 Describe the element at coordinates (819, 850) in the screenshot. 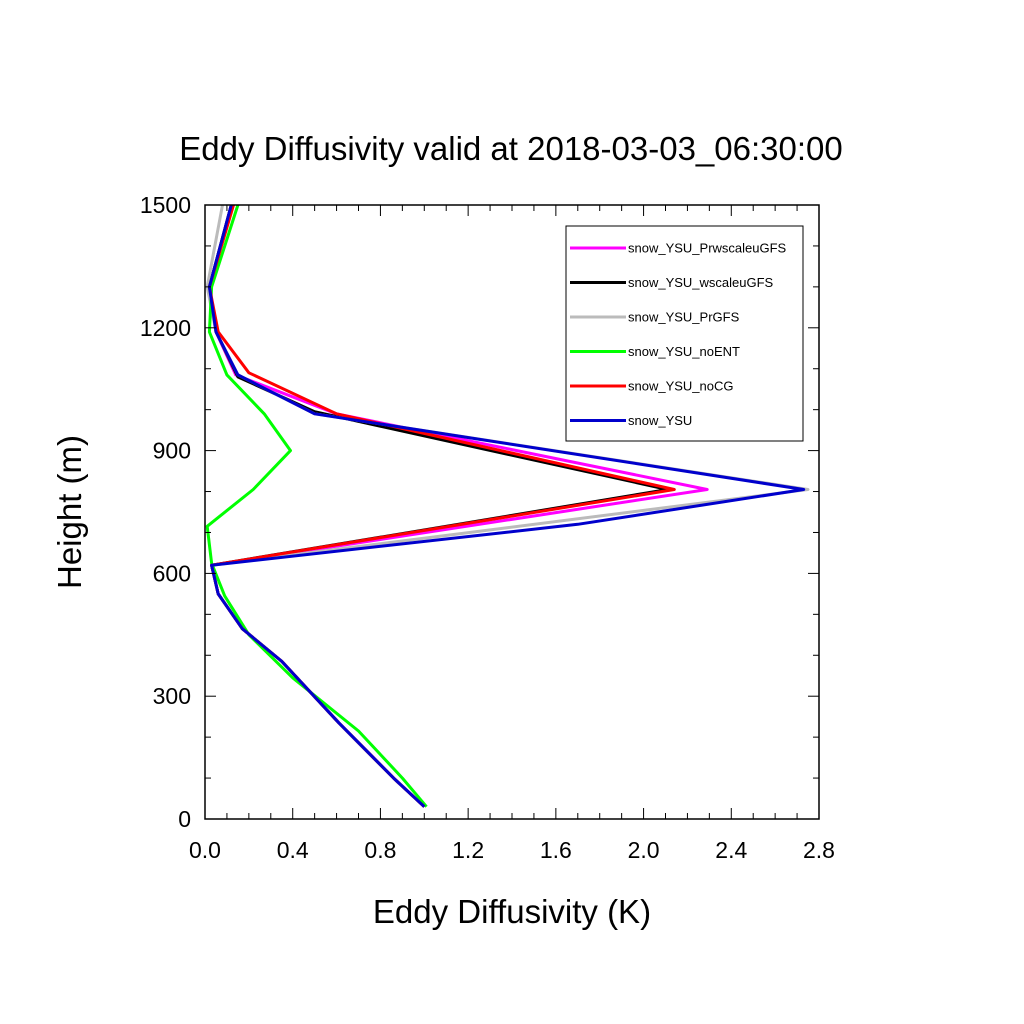

I see `x-tick-label: 2.8` at that location.